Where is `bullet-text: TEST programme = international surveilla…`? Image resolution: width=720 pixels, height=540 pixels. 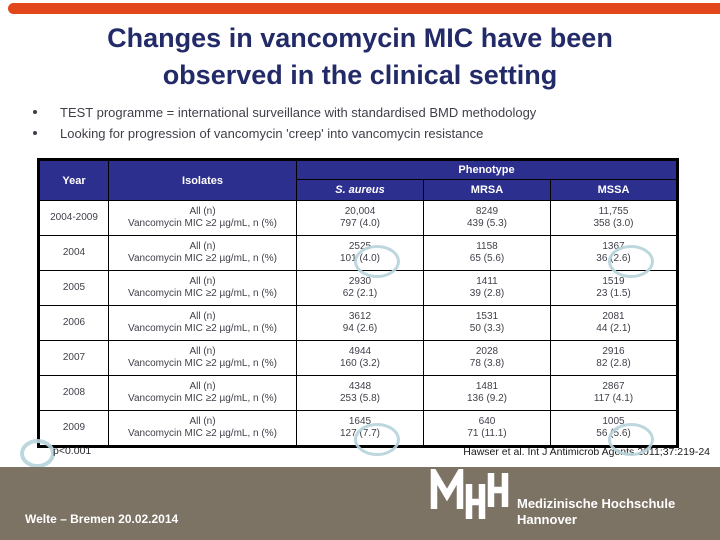
bullet-text: TEST programme = international surveilla… is located at coordinates (298, 112).